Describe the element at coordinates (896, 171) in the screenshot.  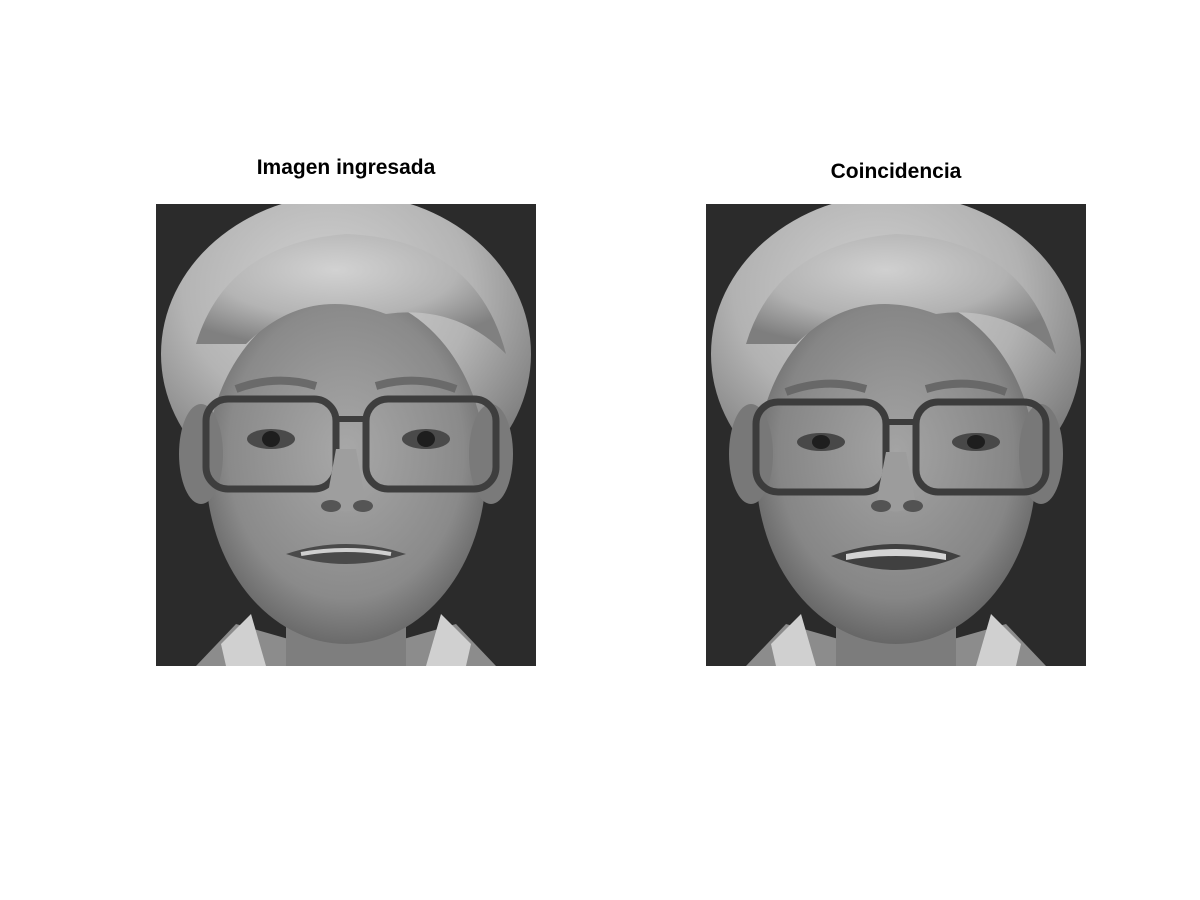
I see `match-image-title: Coincidencia` at that location.